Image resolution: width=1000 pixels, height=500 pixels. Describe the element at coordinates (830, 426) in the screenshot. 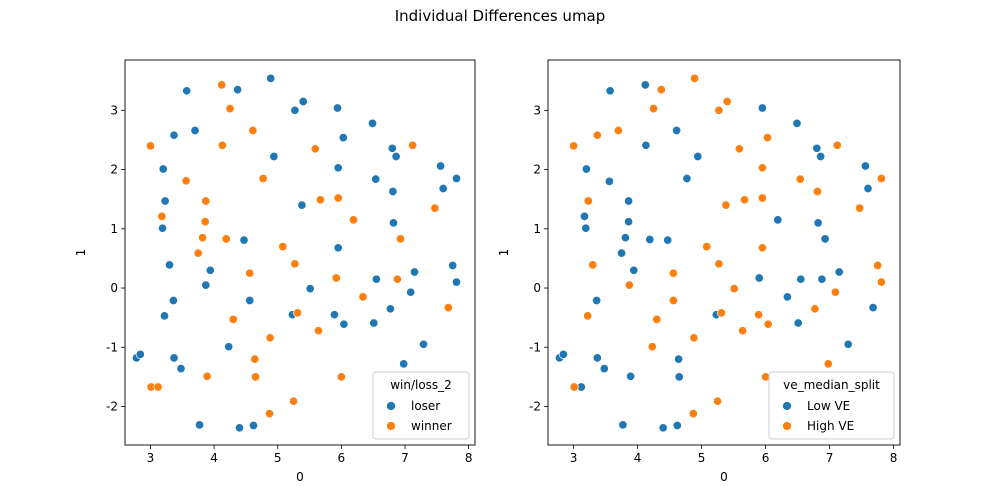

I see `legend-entry: High VE` at that location.